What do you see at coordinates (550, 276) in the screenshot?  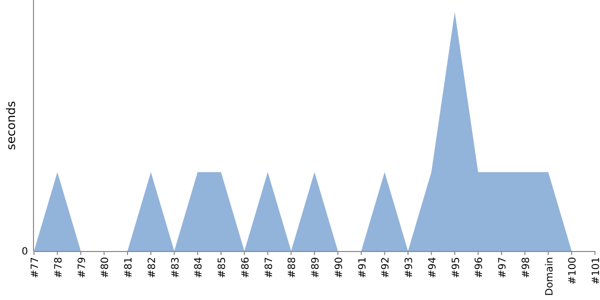 I see `x-tick-label: Domain` at bounding box center [550, 276].